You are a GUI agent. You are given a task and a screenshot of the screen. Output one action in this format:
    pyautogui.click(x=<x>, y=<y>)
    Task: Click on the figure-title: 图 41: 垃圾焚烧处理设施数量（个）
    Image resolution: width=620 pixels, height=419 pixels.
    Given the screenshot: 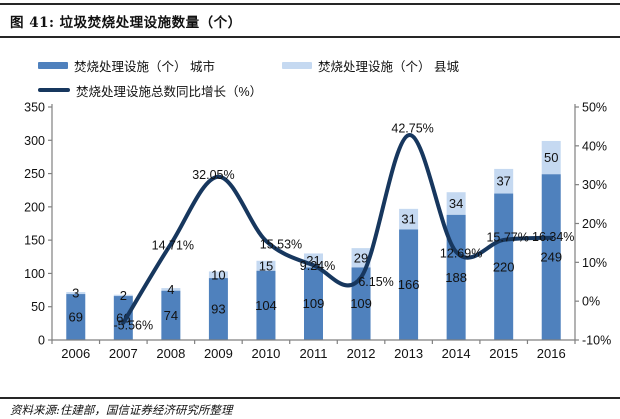 What is the action you would take?
    pyautogui.click(x=126, y=23)
    